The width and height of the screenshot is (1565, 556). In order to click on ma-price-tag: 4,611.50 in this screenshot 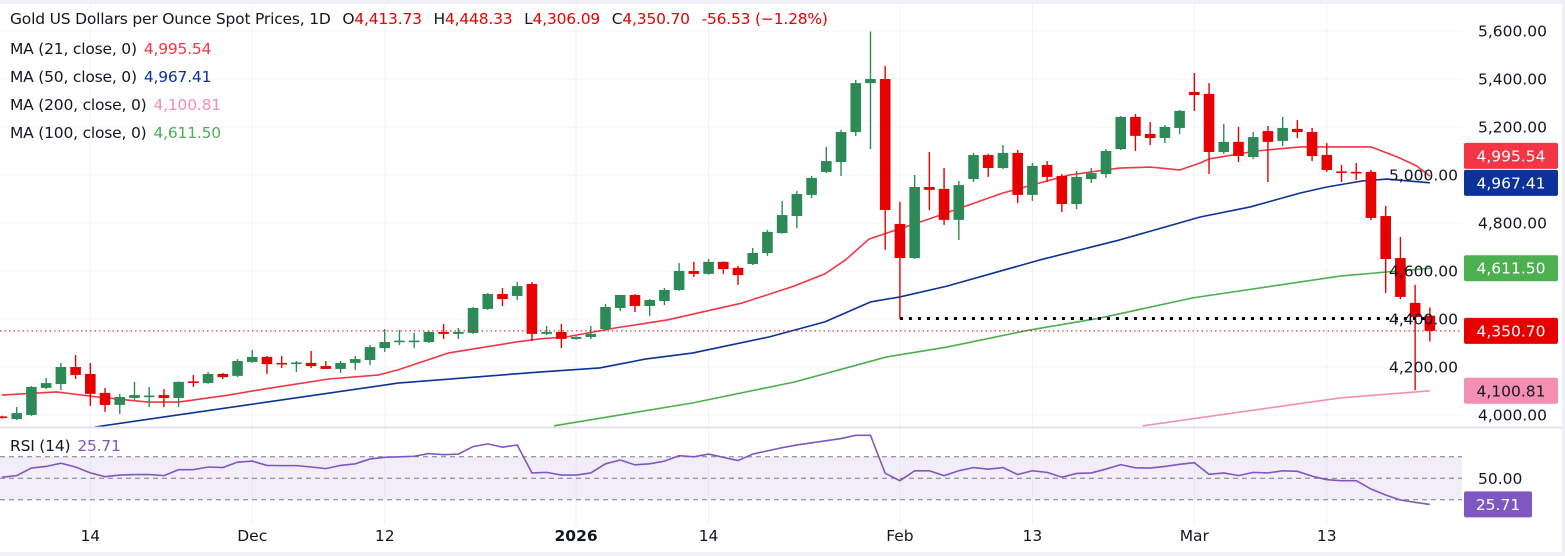, I will do `click(1511, 268)`.